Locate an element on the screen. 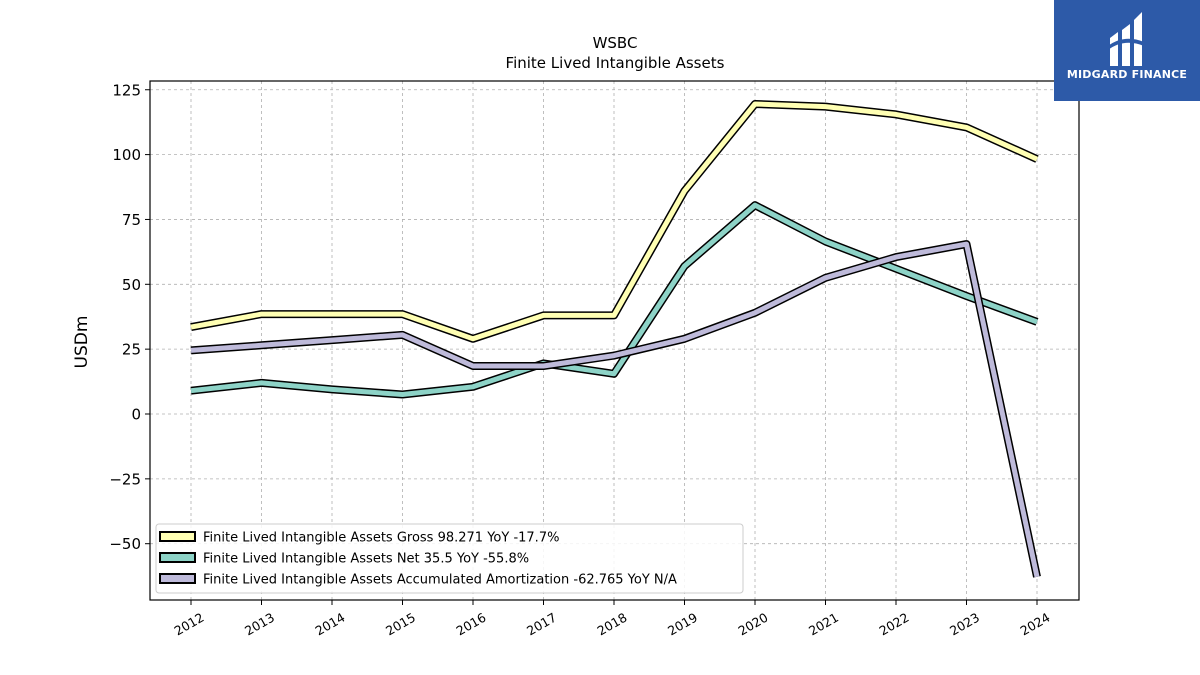 The image size is (1200, 675). x-tick-label: 2018 is located at coordinates (611, 624).